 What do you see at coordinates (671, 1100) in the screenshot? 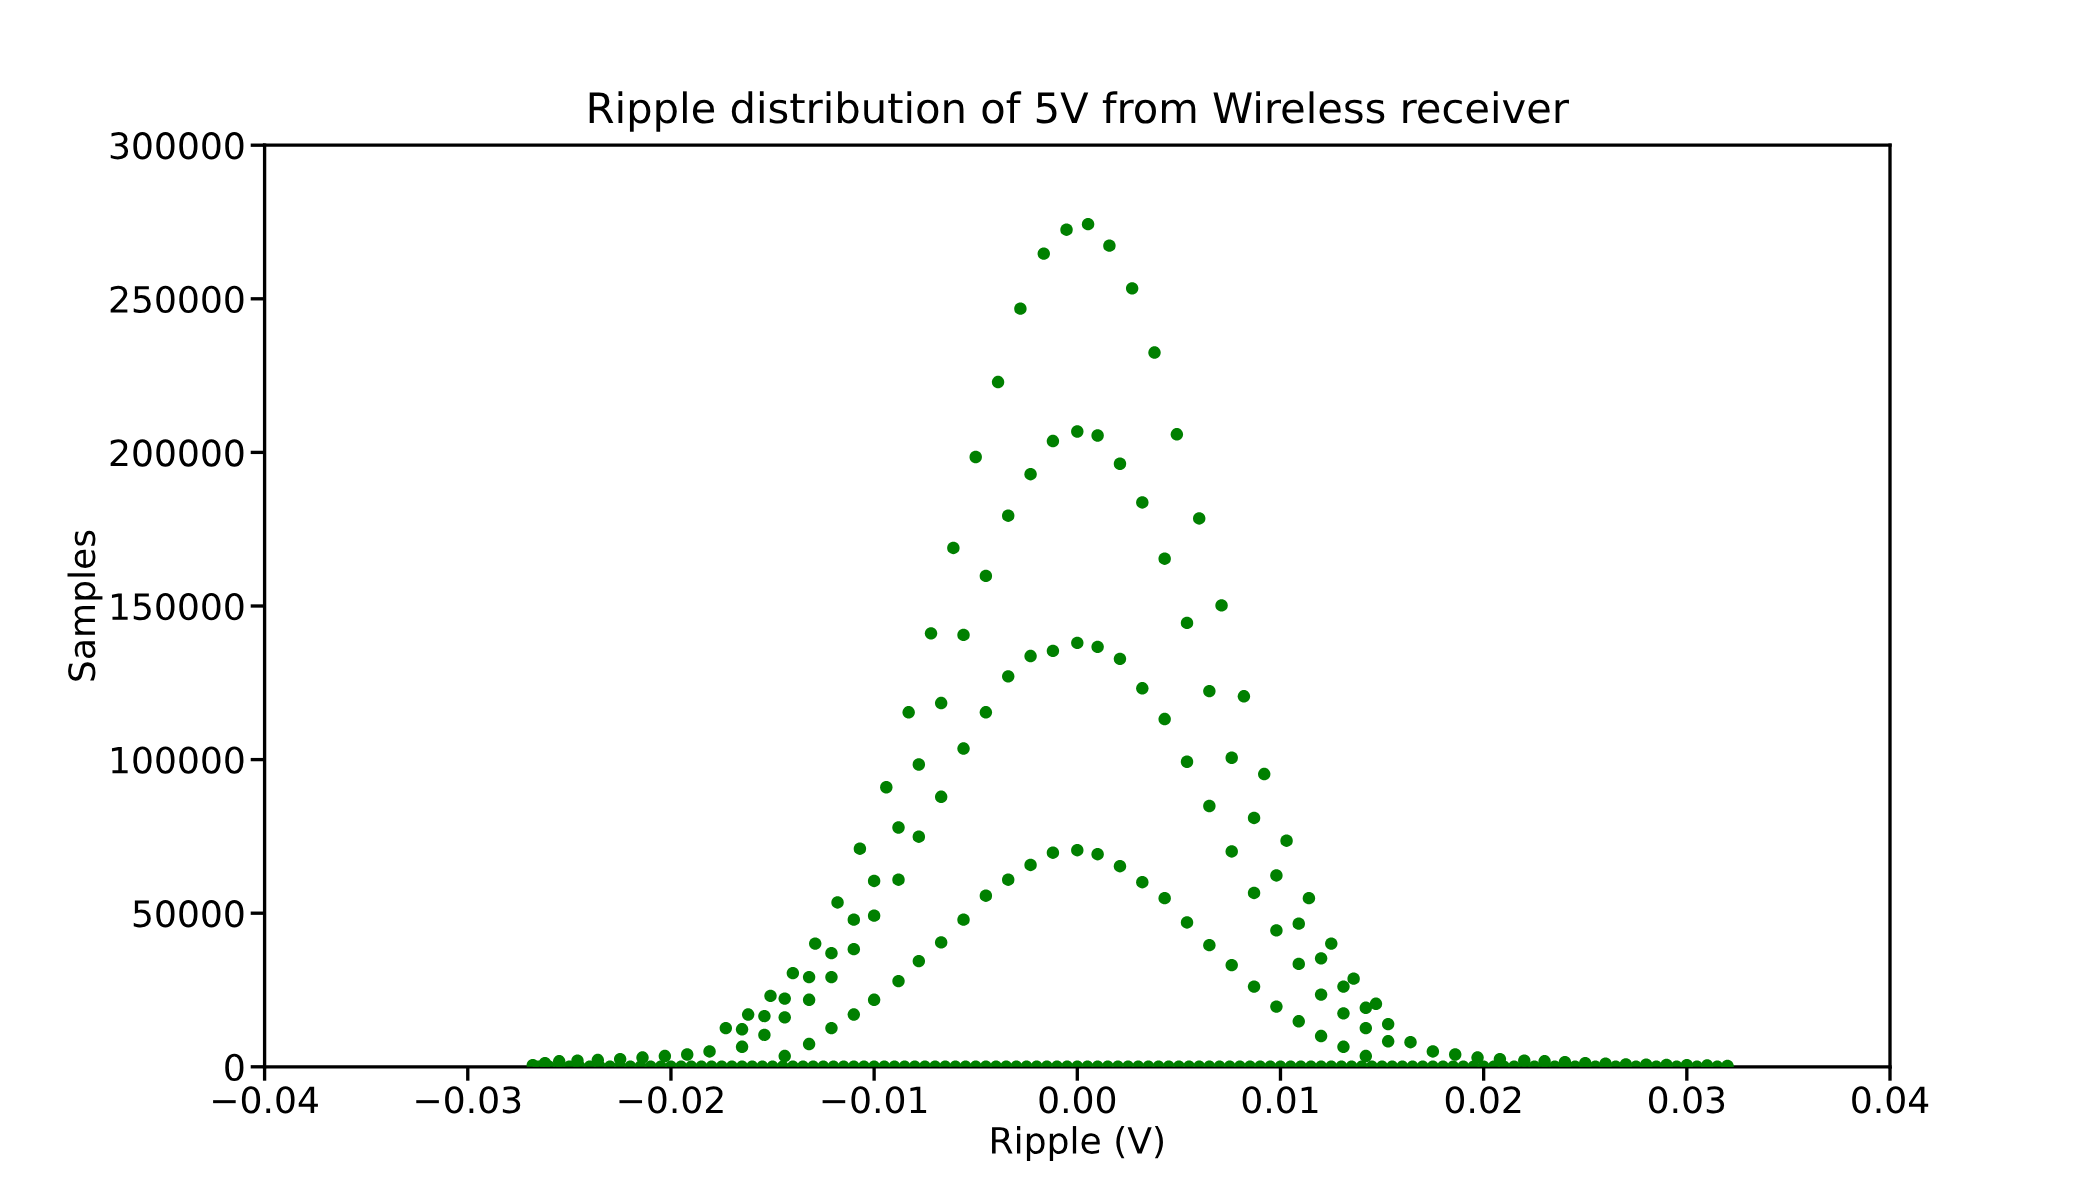
I see `x-tick-label: −0.02` at bounding box center [671, 1100].